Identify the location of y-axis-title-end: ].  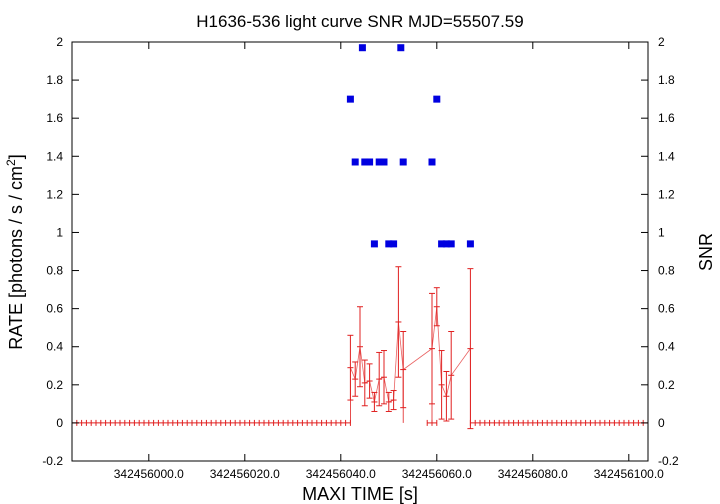
(16, 156).